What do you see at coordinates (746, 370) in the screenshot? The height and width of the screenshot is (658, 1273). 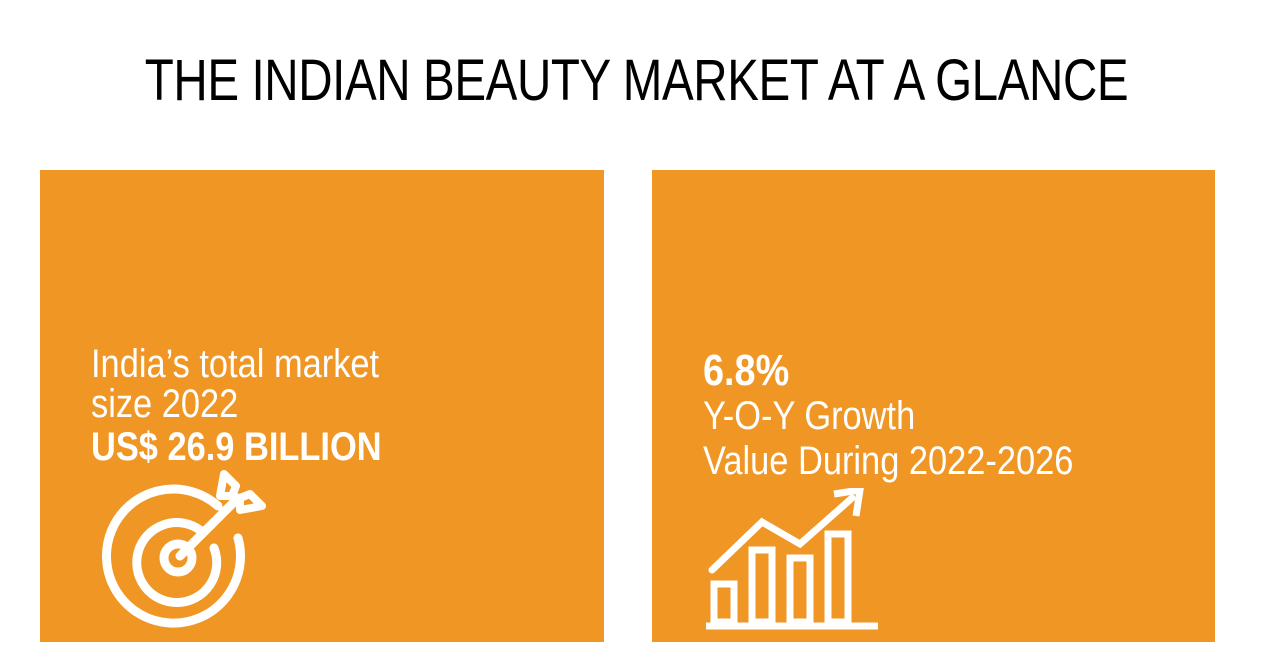 I see `growth-value: 6.8%` at bounding box center [746, 370].